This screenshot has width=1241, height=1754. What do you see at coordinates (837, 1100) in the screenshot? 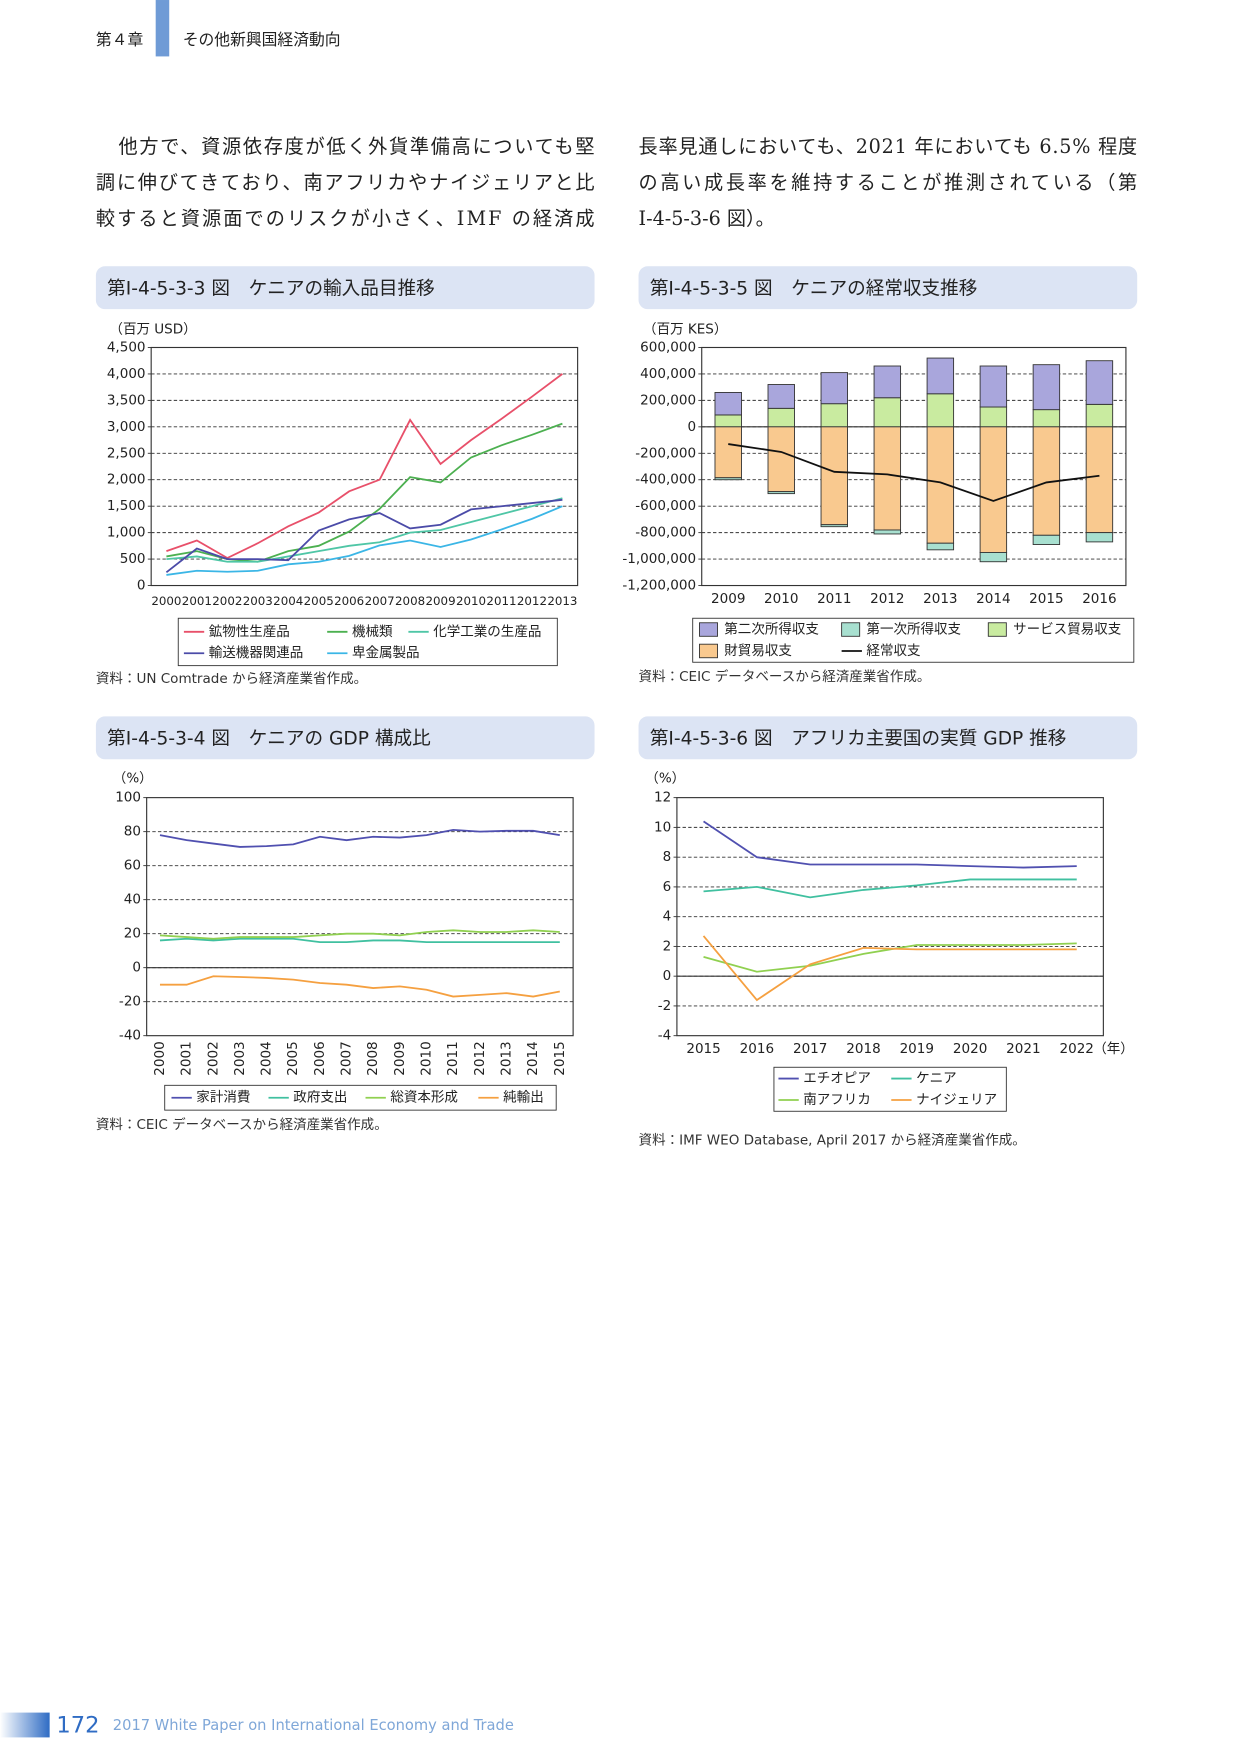
I see `legend-label: 南アフリカ` at bounding box center [837, 1100].